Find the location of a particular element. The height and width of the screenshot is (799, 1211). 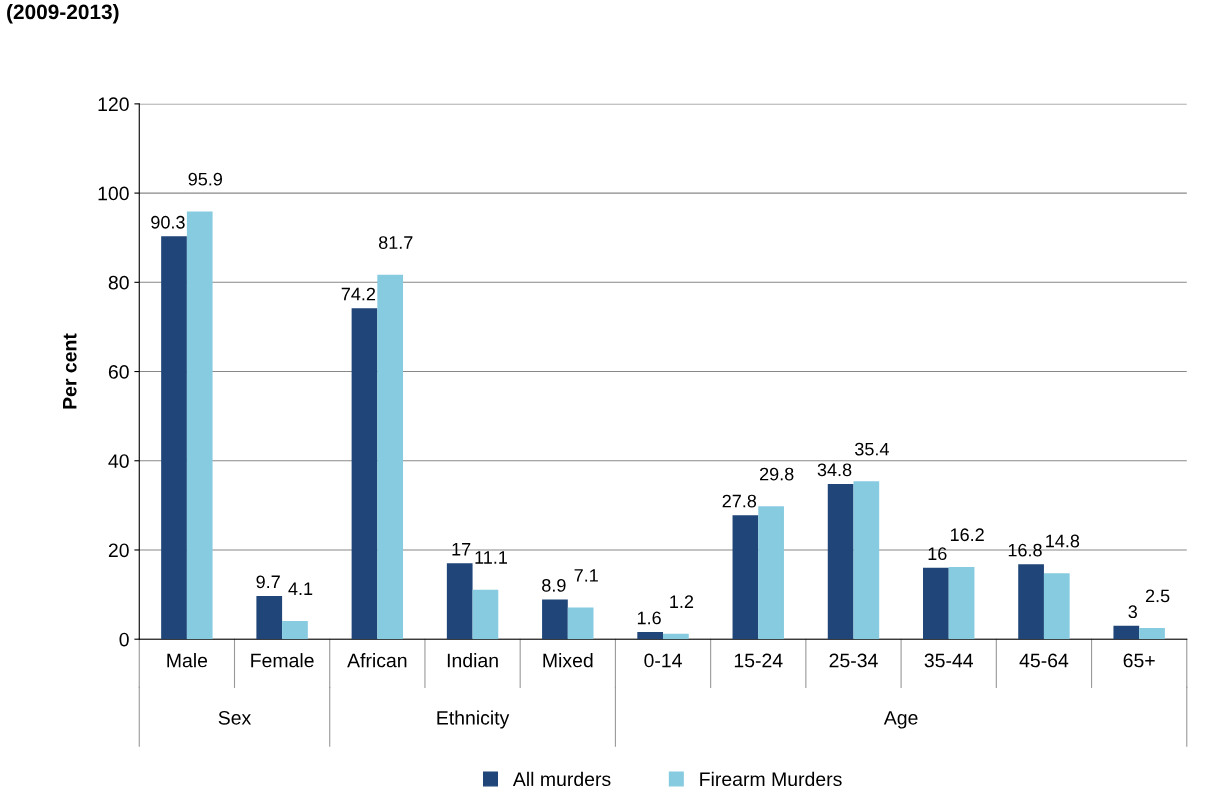

text: Sex is located at coordinates (235, 717).